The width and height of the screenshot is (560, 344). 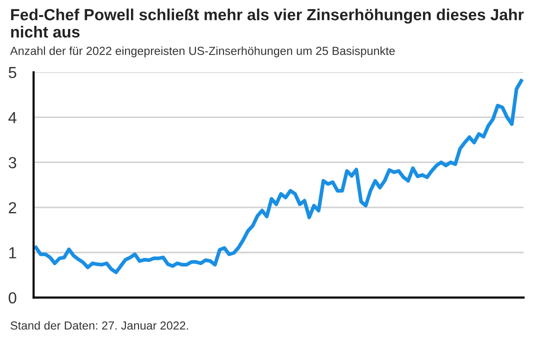 I want to click on y-tick-label: 2, so click(x=12, y=208).